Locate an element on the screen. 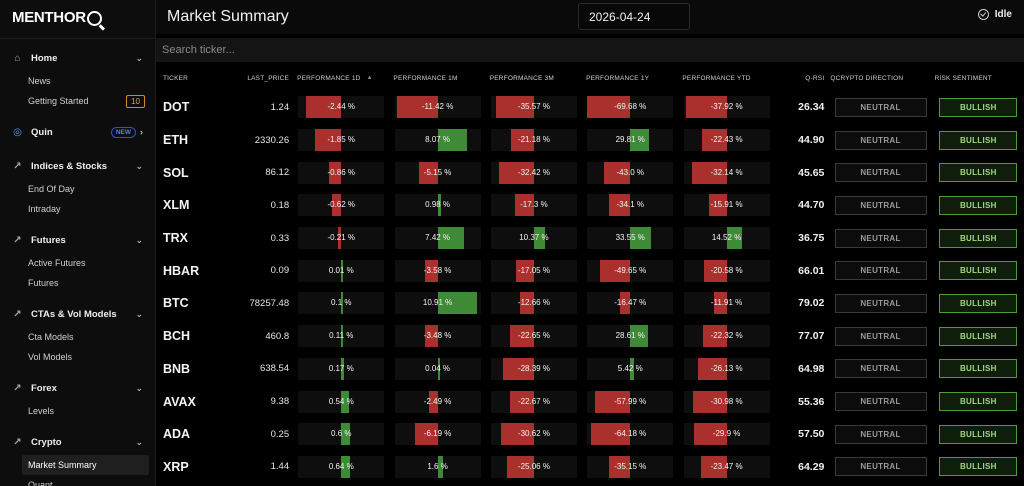 This screenshot has width=1024, height=486. ticker-cell: XRP is located at coordinates (176, 466).